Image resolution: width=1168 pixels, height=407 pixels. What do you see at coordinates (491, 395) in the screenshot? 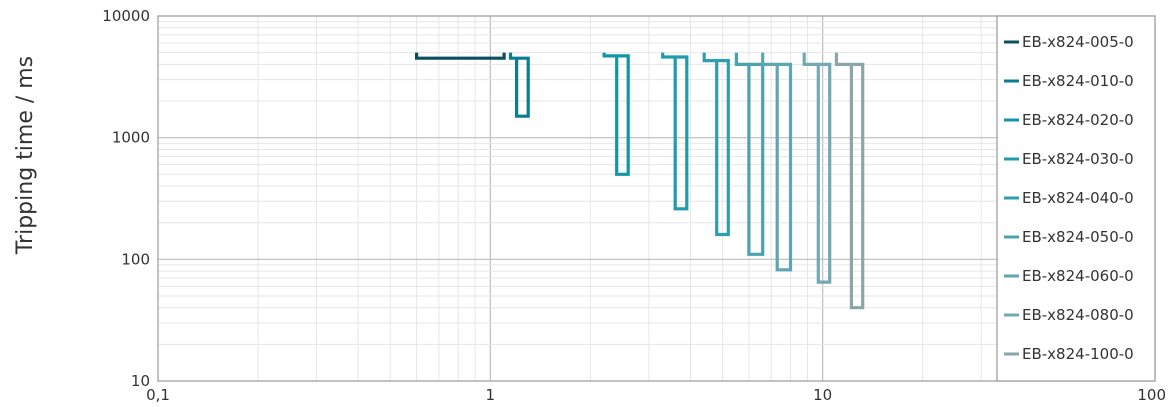
I see `x-tick-label: 1` at bounding box center [491, 395].